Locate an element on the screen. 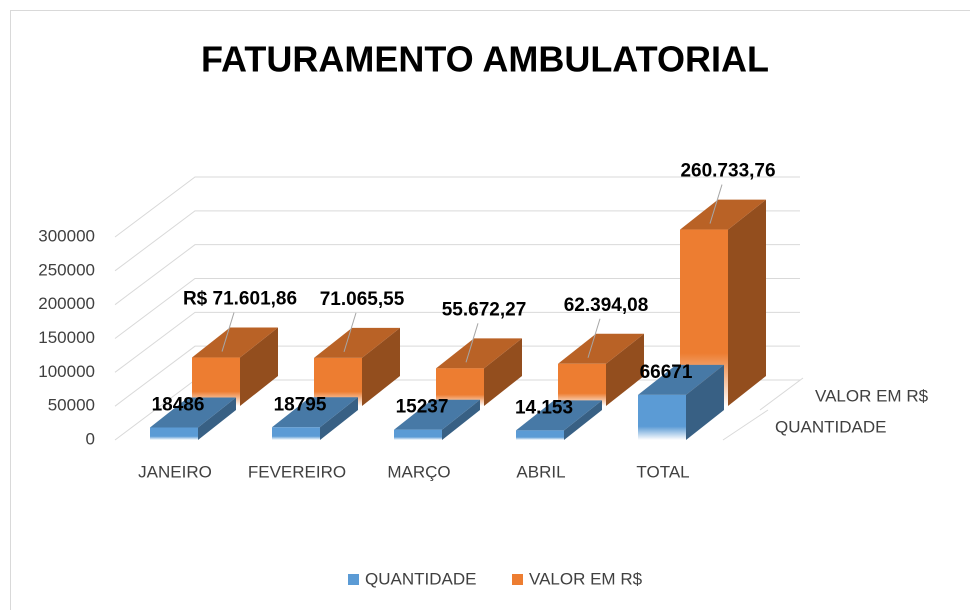 The image size is (970, 610). x-tick-label: ABRIL is located at coordinates (540, 471).